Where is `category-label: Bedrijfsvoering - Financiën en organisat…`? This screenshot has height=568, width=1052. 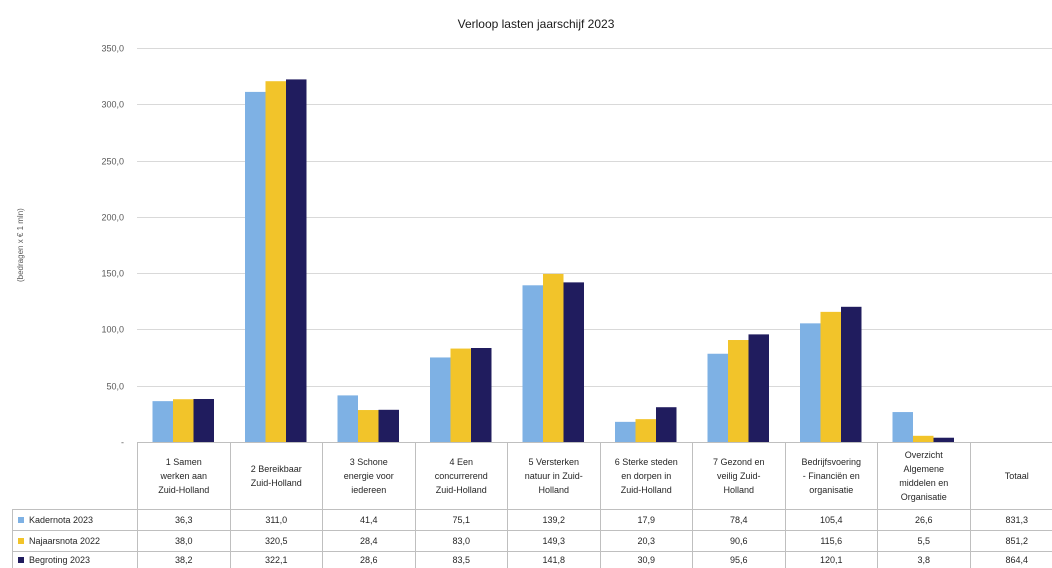 category-label: Bedrijfsvoering - Financiën en organisat… is located at coordinates (831, 475).